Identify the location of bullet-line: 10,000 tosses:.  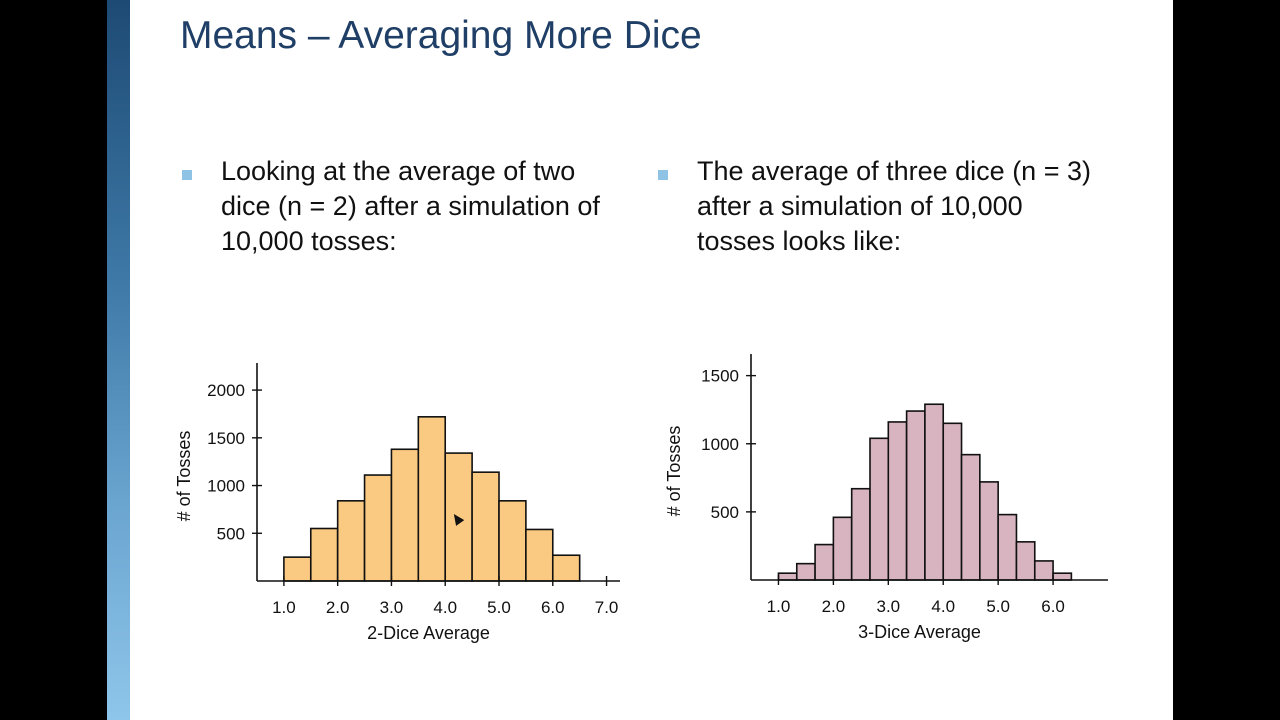
(309, 241).